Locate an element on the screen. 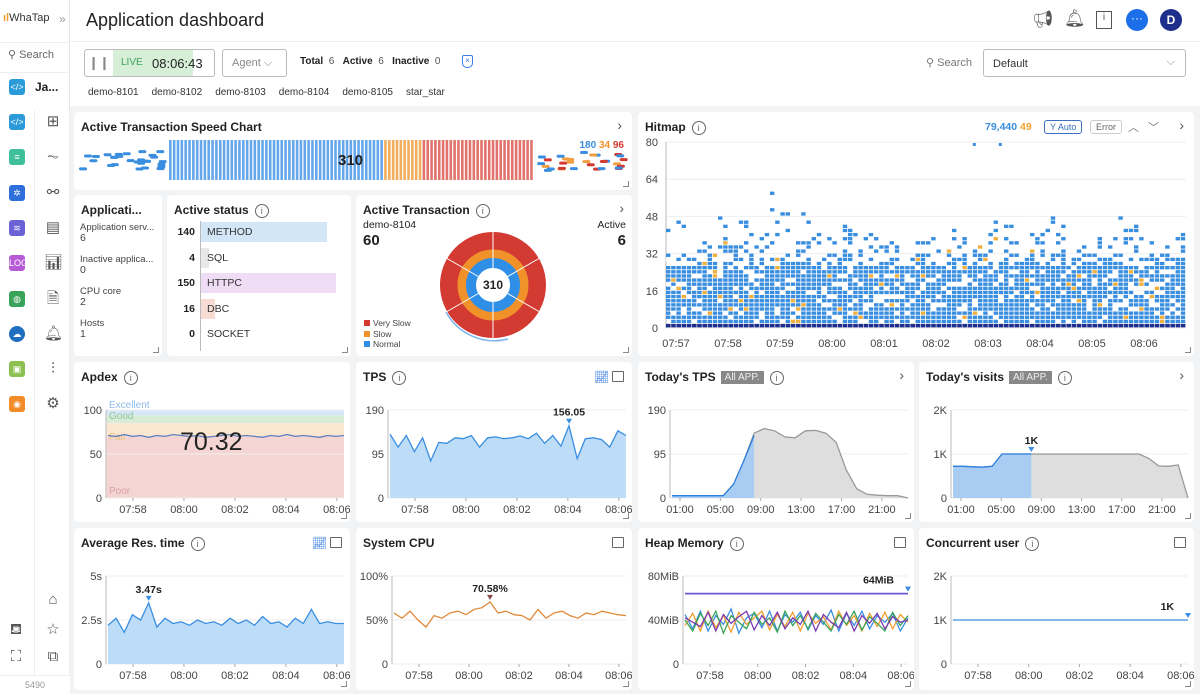 This screenshot has height=694, width=1200. log-icon: LOG is located at coordinates (18, 263).